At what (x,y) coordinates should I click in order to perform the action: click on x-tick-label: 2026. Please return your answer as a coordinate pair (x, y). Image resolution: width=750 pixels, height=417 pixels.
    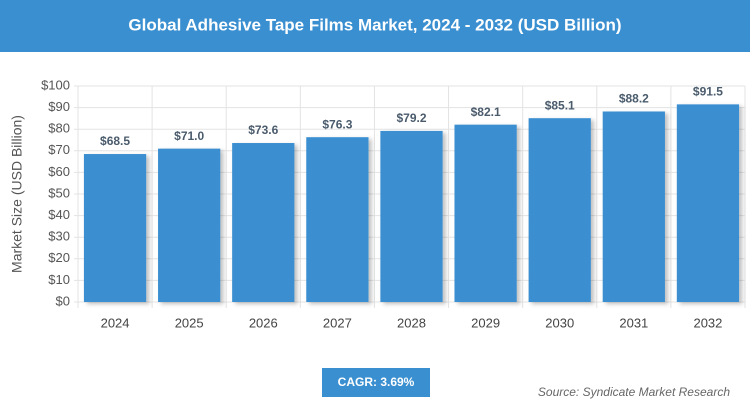
    Looking at the image, I should click on (263, 322).